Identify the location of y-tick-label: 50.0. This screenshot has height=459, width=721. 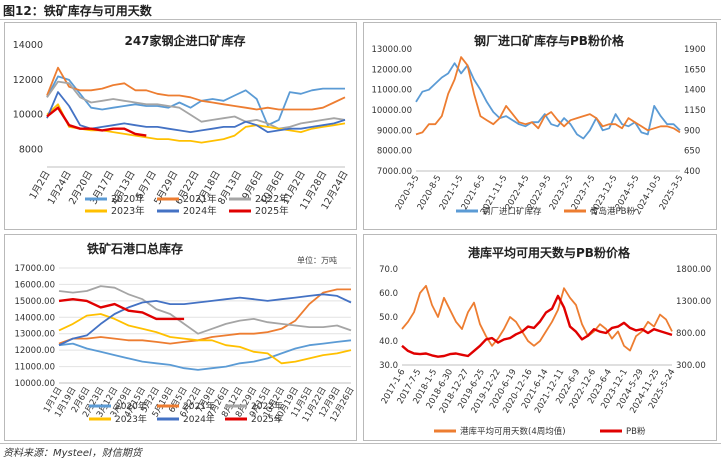
(388, 318).